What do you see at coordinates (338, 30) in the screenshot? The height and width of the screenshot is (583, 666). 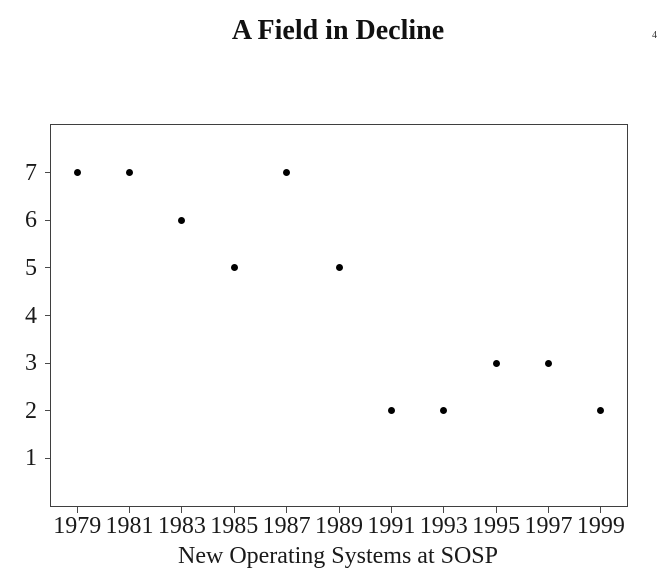 I see `chart-title: A Field in Decline` at bounding box center [338, 30].